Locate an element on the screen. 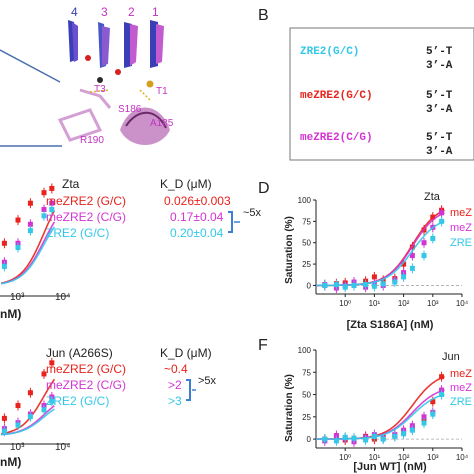  fold-change-label: ~5x is located at coordinates (252, 213).